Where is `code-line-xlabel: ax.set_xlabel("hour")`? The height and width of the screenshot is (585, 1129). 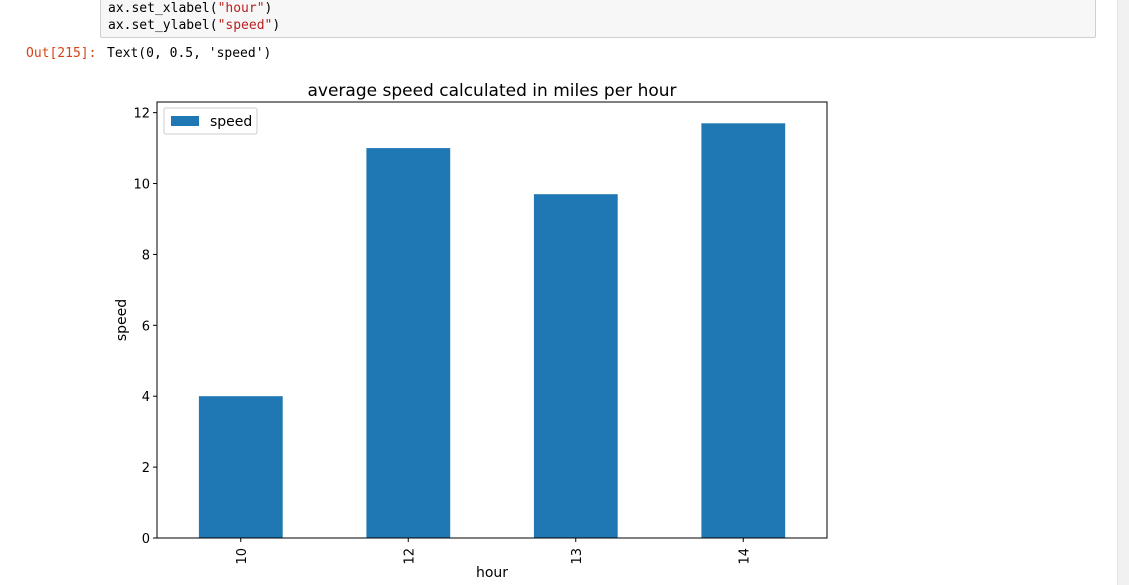 code-line-xlabel: ax.set_xlabel("hour") is located at coordinates (190, 8).